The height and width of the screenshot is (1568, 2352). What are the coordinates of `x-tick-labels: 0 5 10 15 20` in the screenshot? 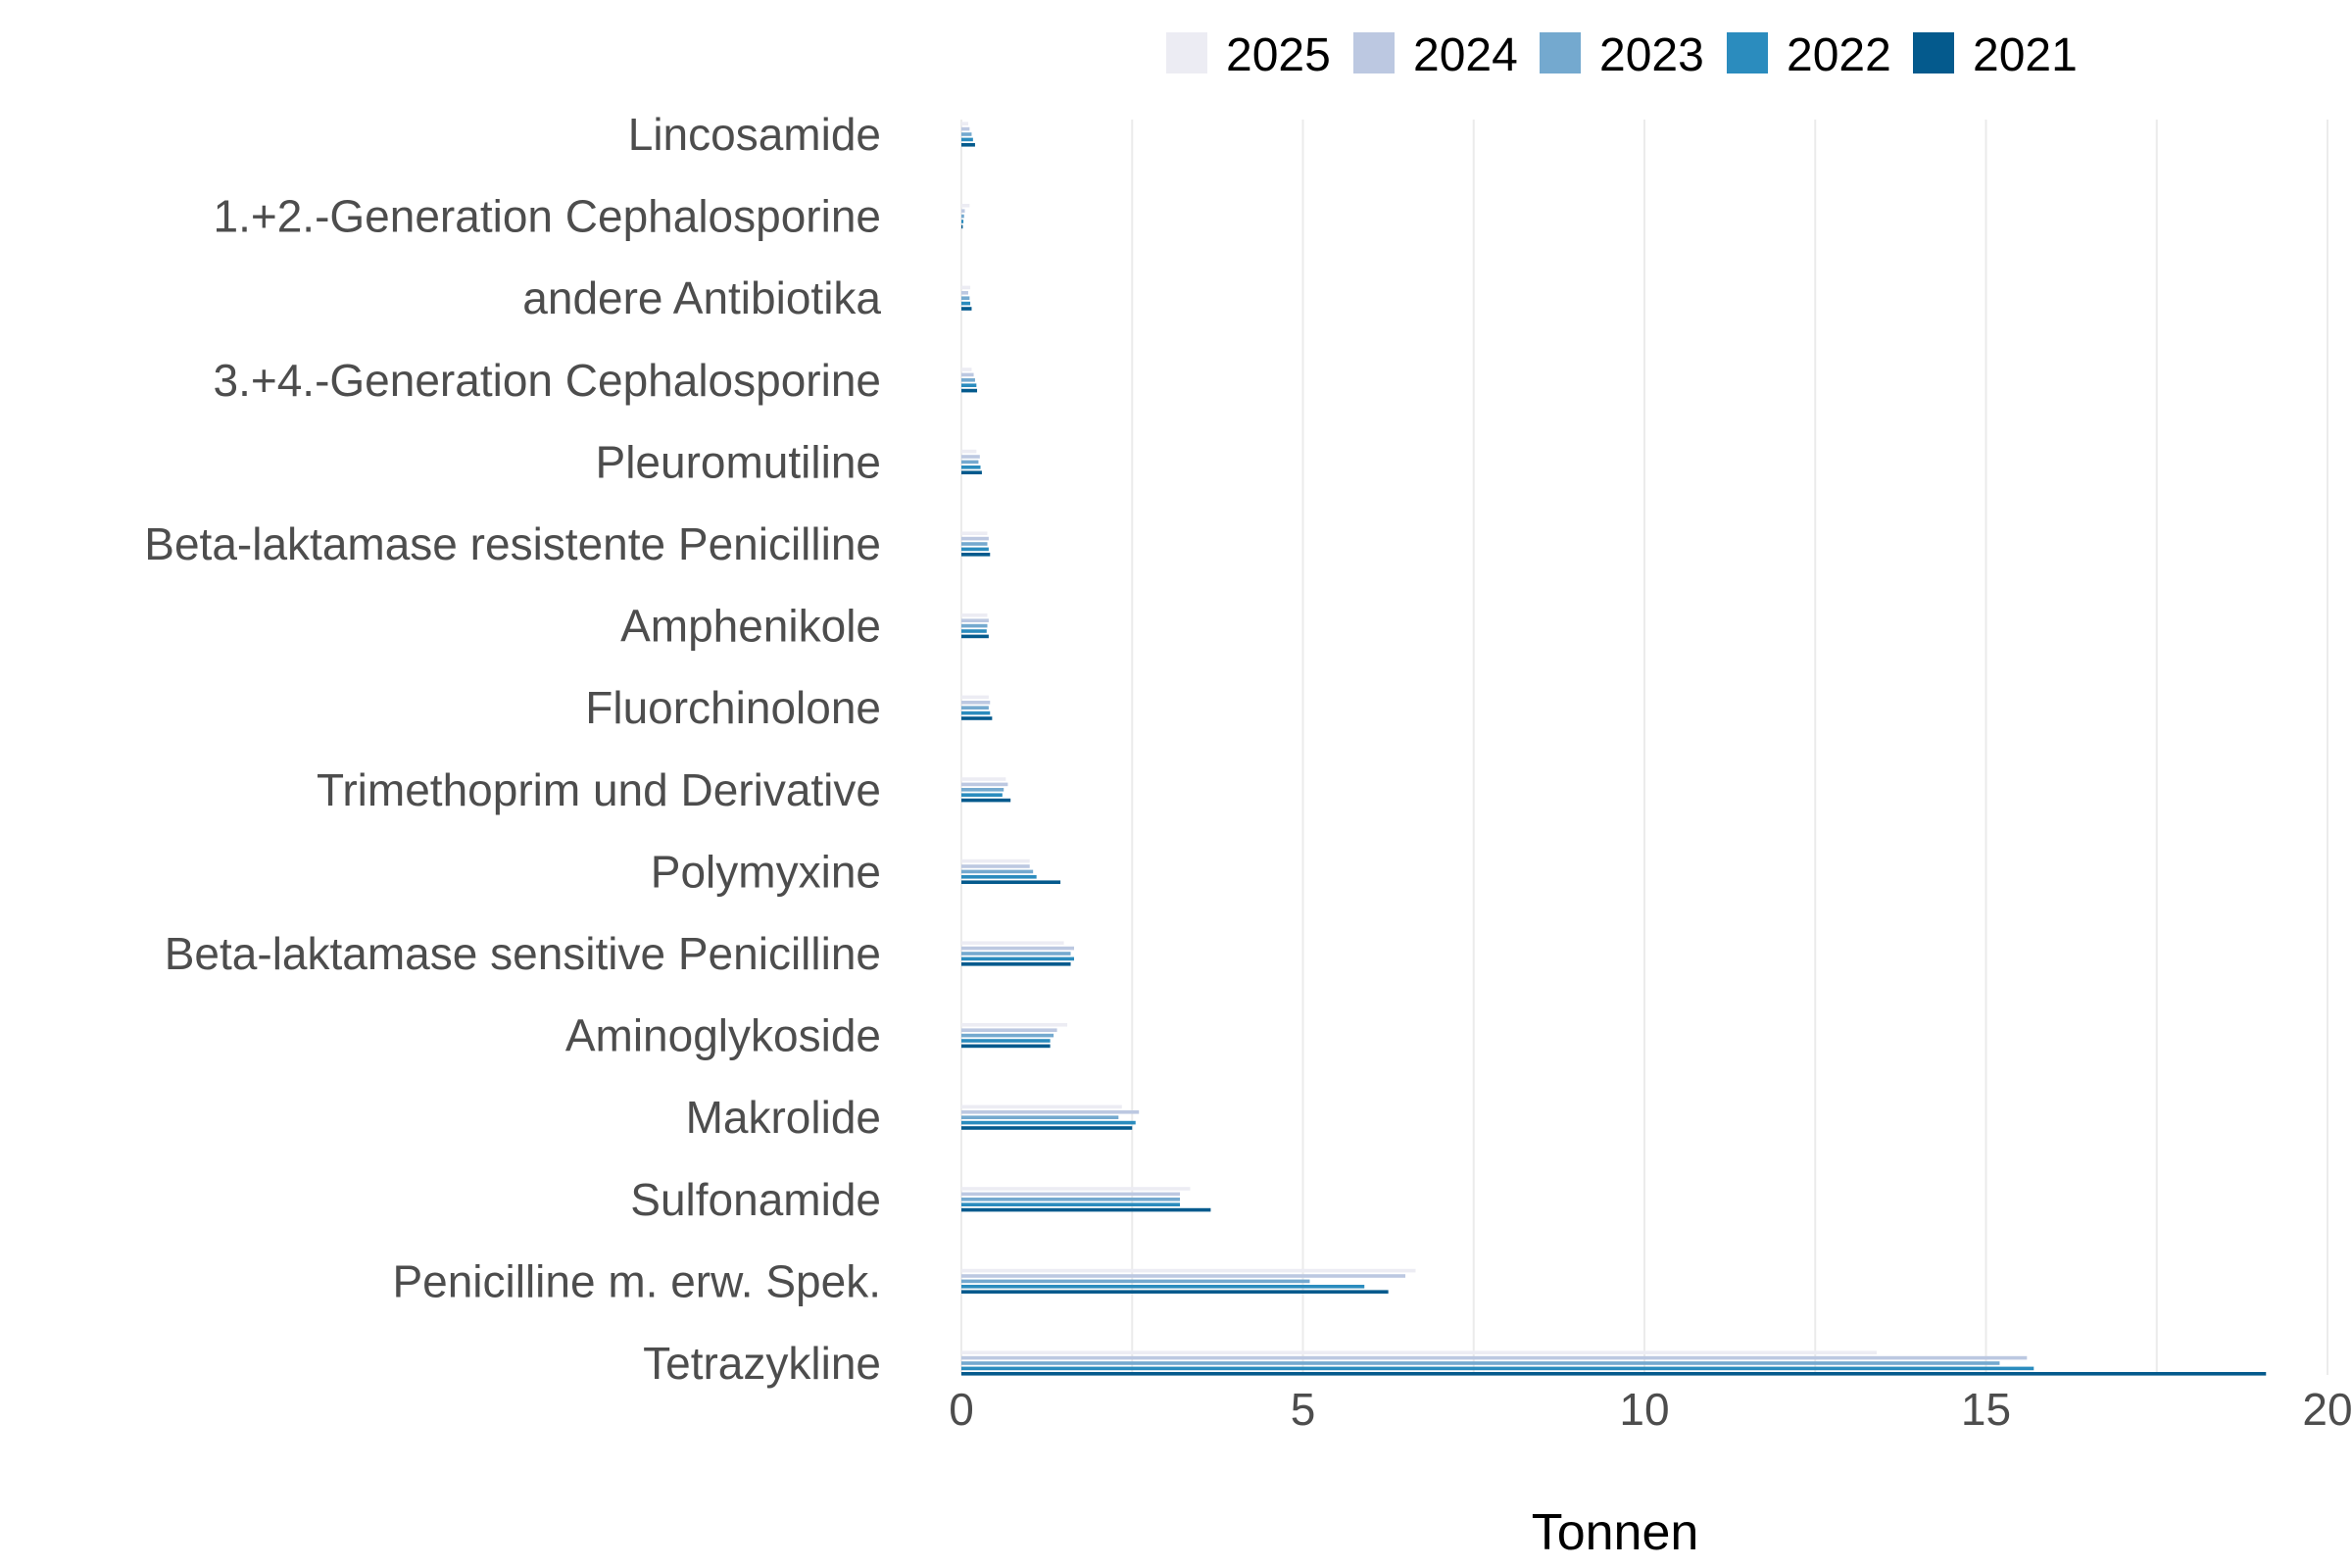 It's located at (1650, 1409).